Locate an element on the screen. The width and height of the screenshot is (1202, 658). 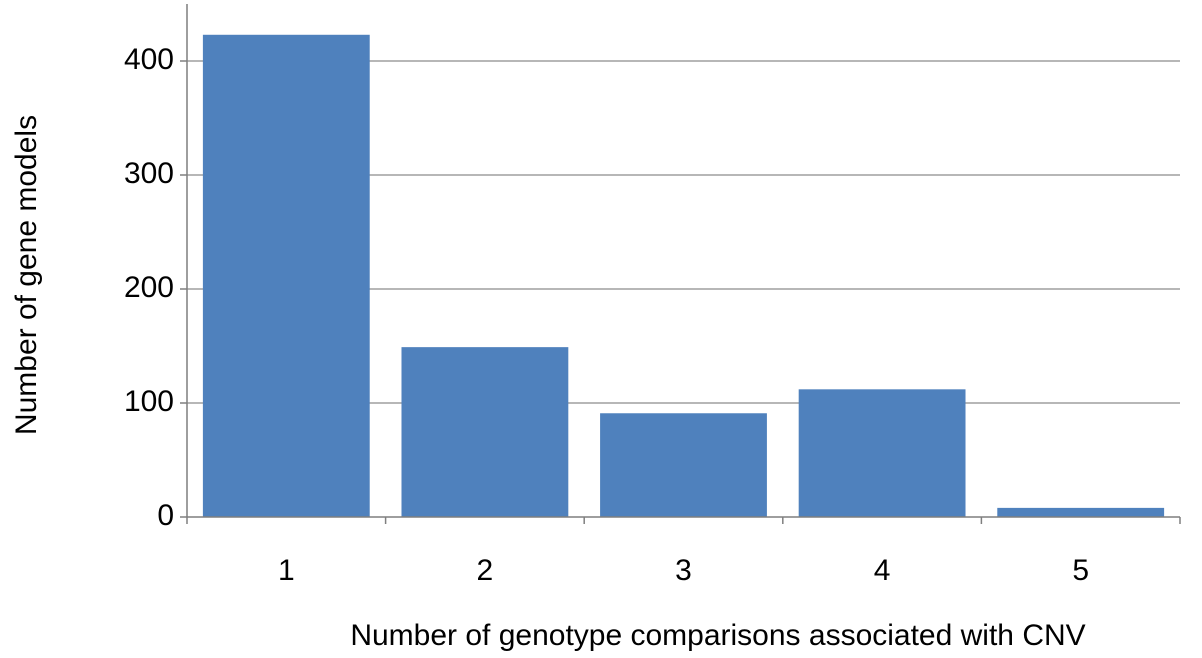
y-tick-label: 0 is located at coordinates (165, 515).